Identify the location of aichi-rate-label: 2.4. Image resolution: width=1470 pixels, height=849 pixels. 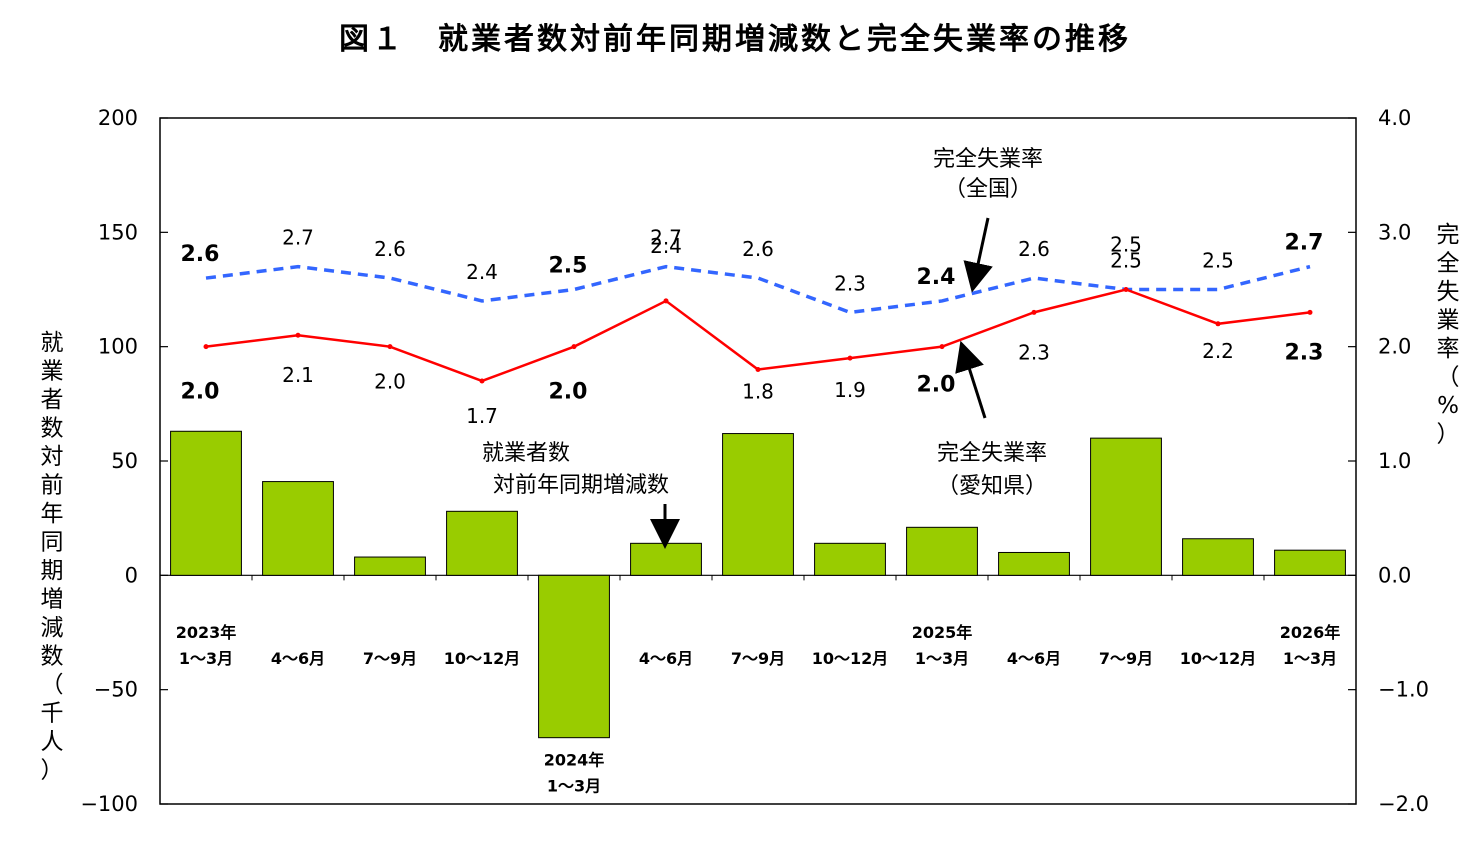
(666, 246).